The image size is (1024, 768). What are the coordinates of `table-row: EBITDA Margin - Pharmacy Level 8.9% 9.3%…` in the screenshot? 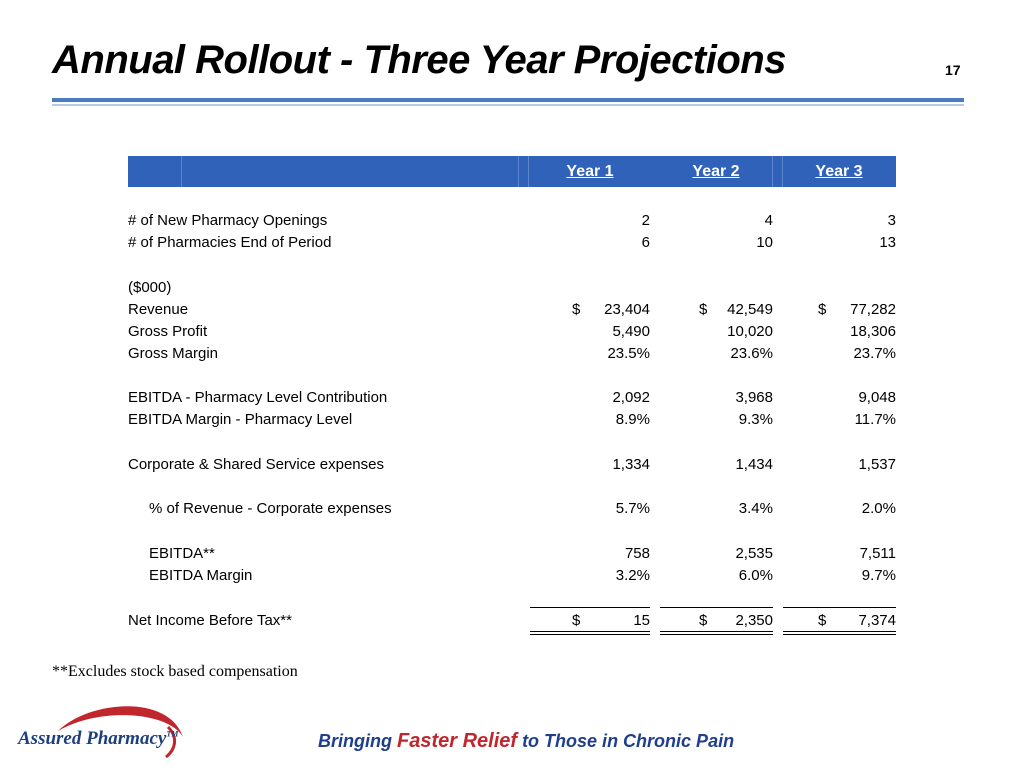 It's located at (512, 422).